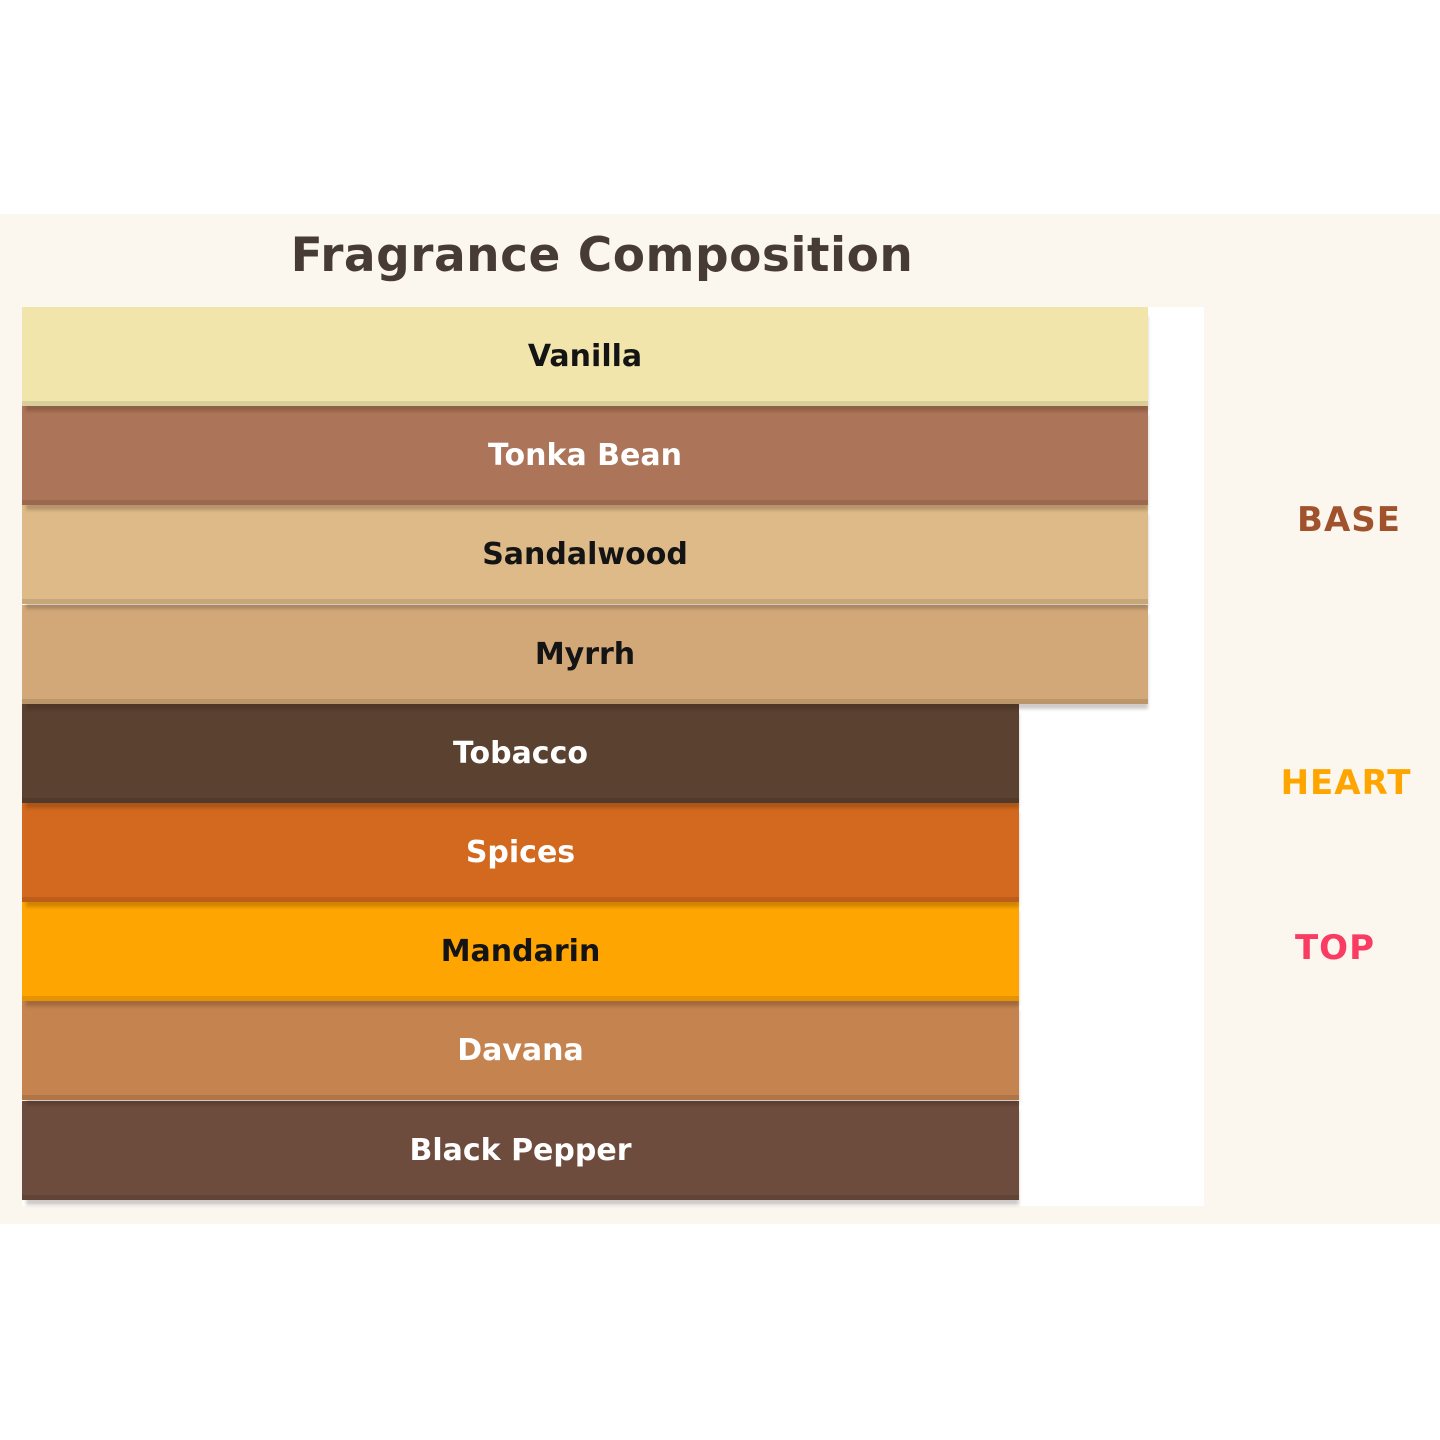 This screenshot has width=1440, height=1440. I want to click on bar-label: Sandalwood, so click(585, 554).